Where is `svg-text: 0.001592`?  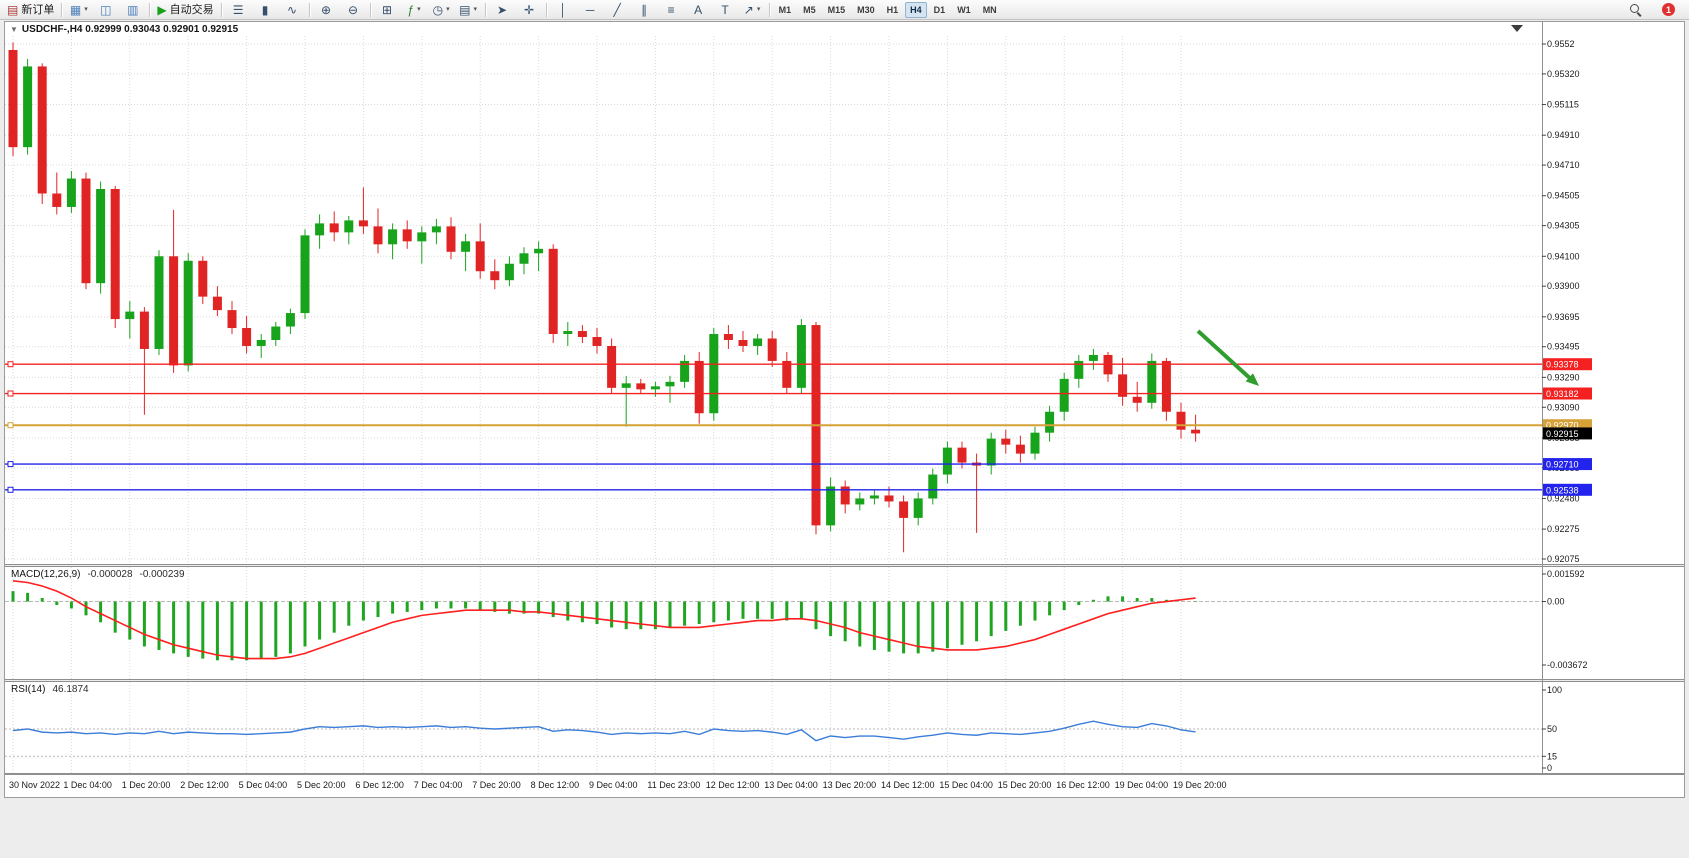
svg-text: 0.001592 is located at coordinates (1566, 574).